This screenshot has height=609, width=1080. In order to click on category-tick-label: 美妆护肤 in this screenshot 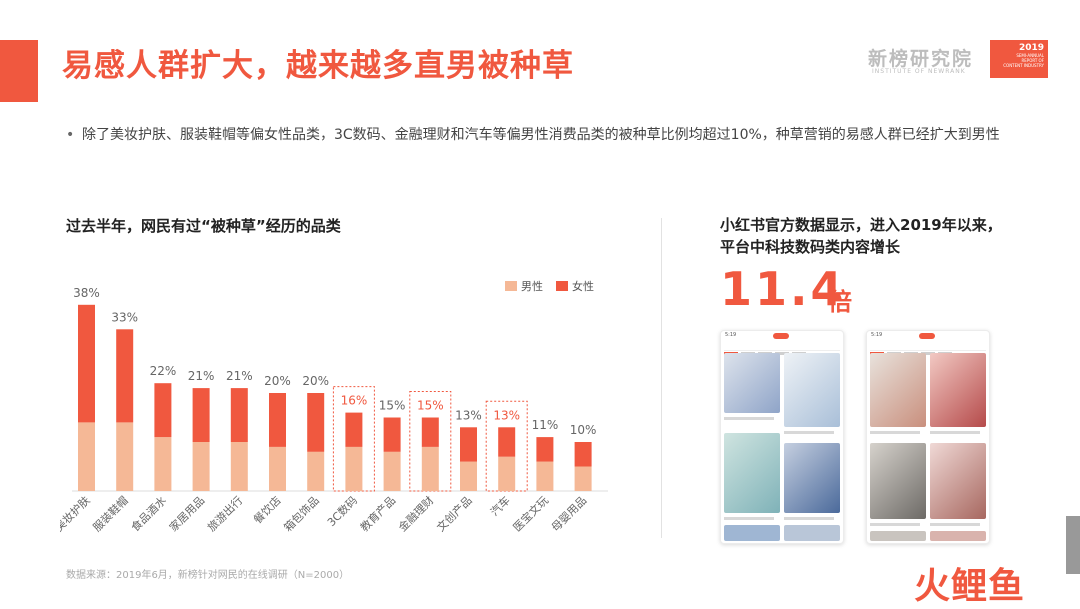, I will do `click(76, 513)`.